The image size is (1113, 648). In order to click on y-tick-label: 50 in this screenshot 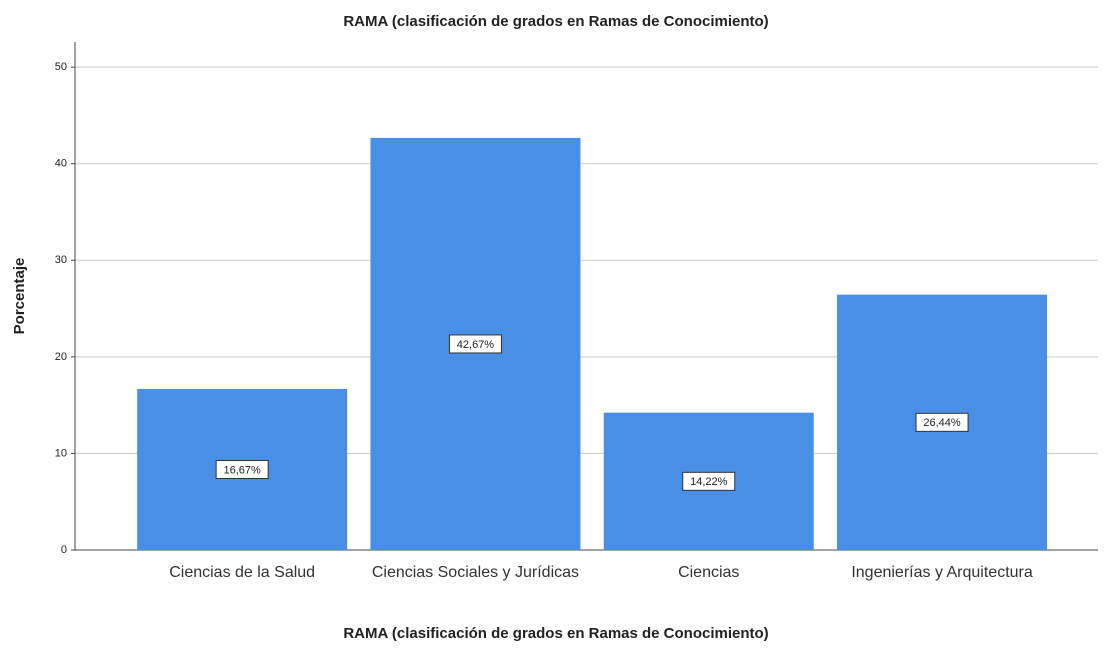, I will do `click(61, 67)`.